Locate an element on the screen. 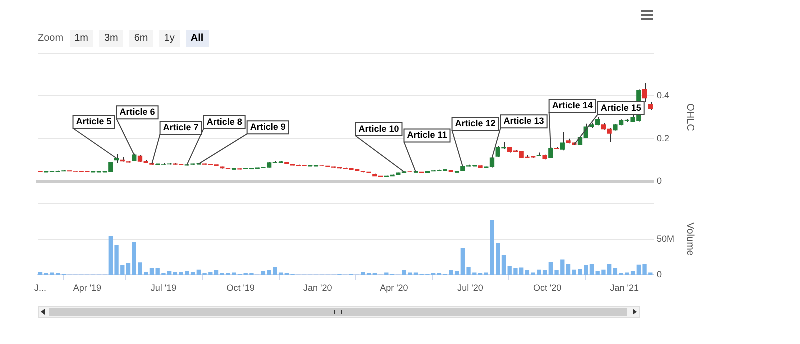  text: Zoom is located at coordinates (51, 38).